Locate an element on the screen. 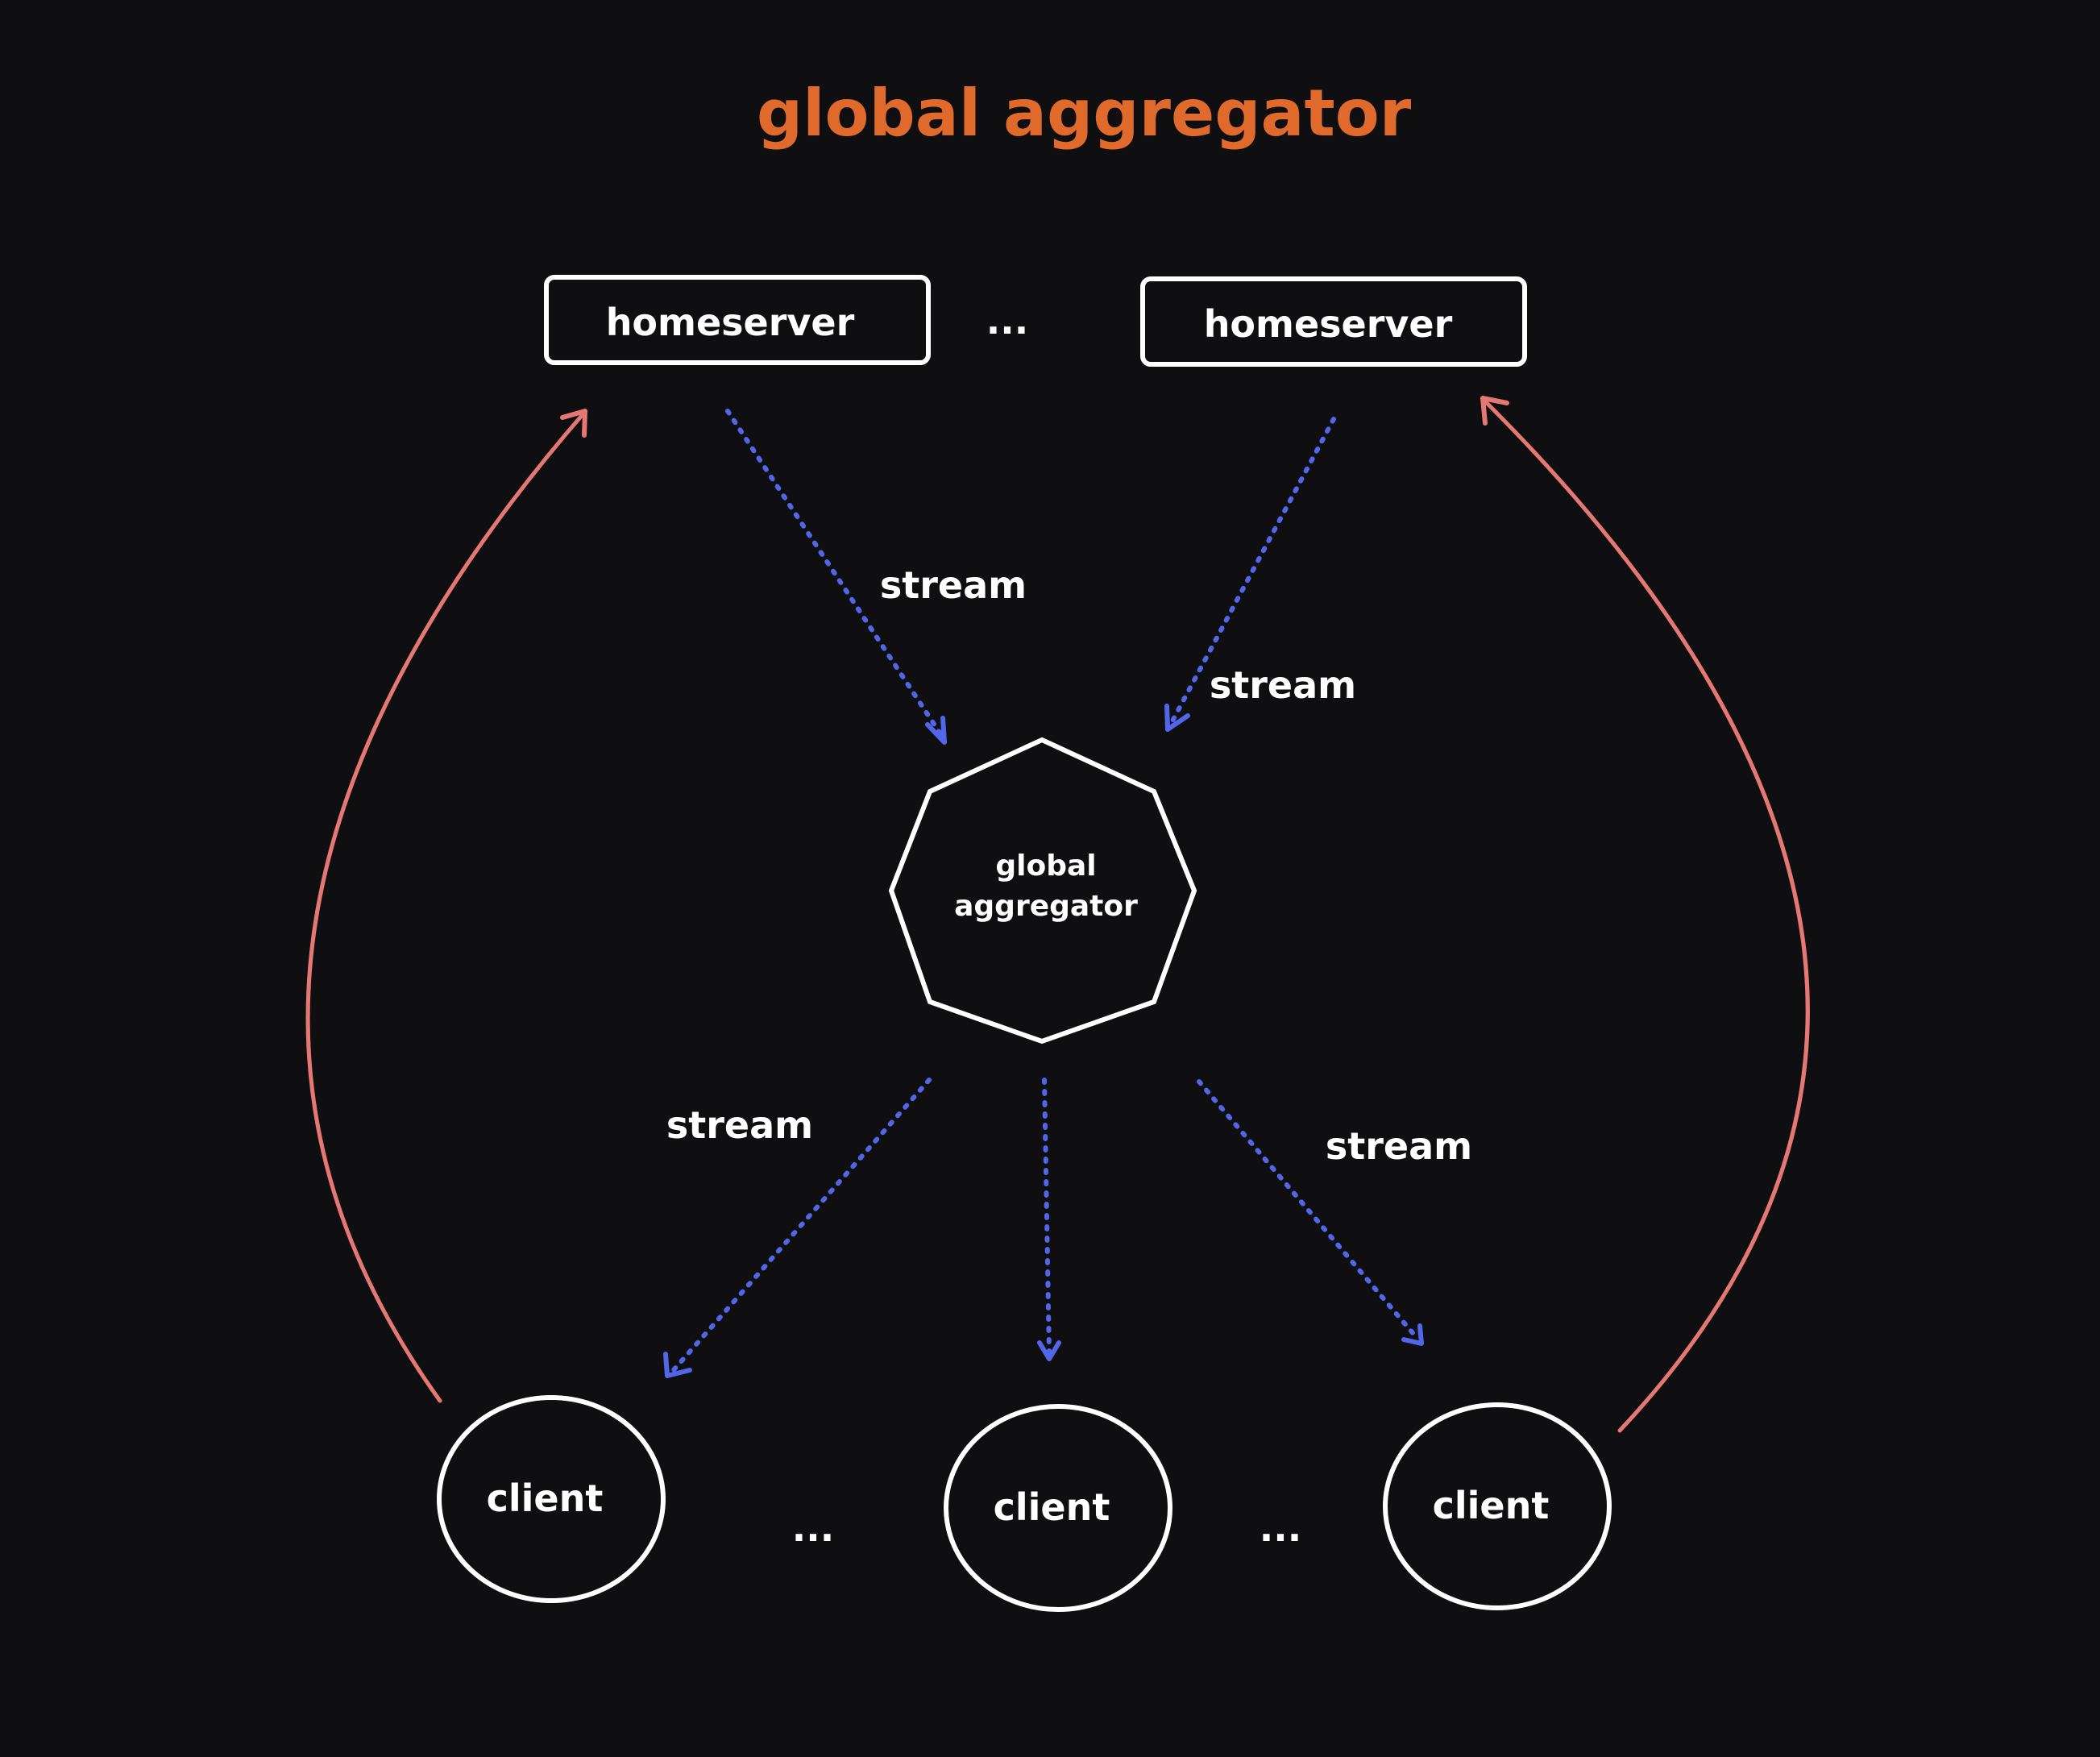 The image size is (2100, 1757). client-label-right: client is located at coordinates (1491, 1505).